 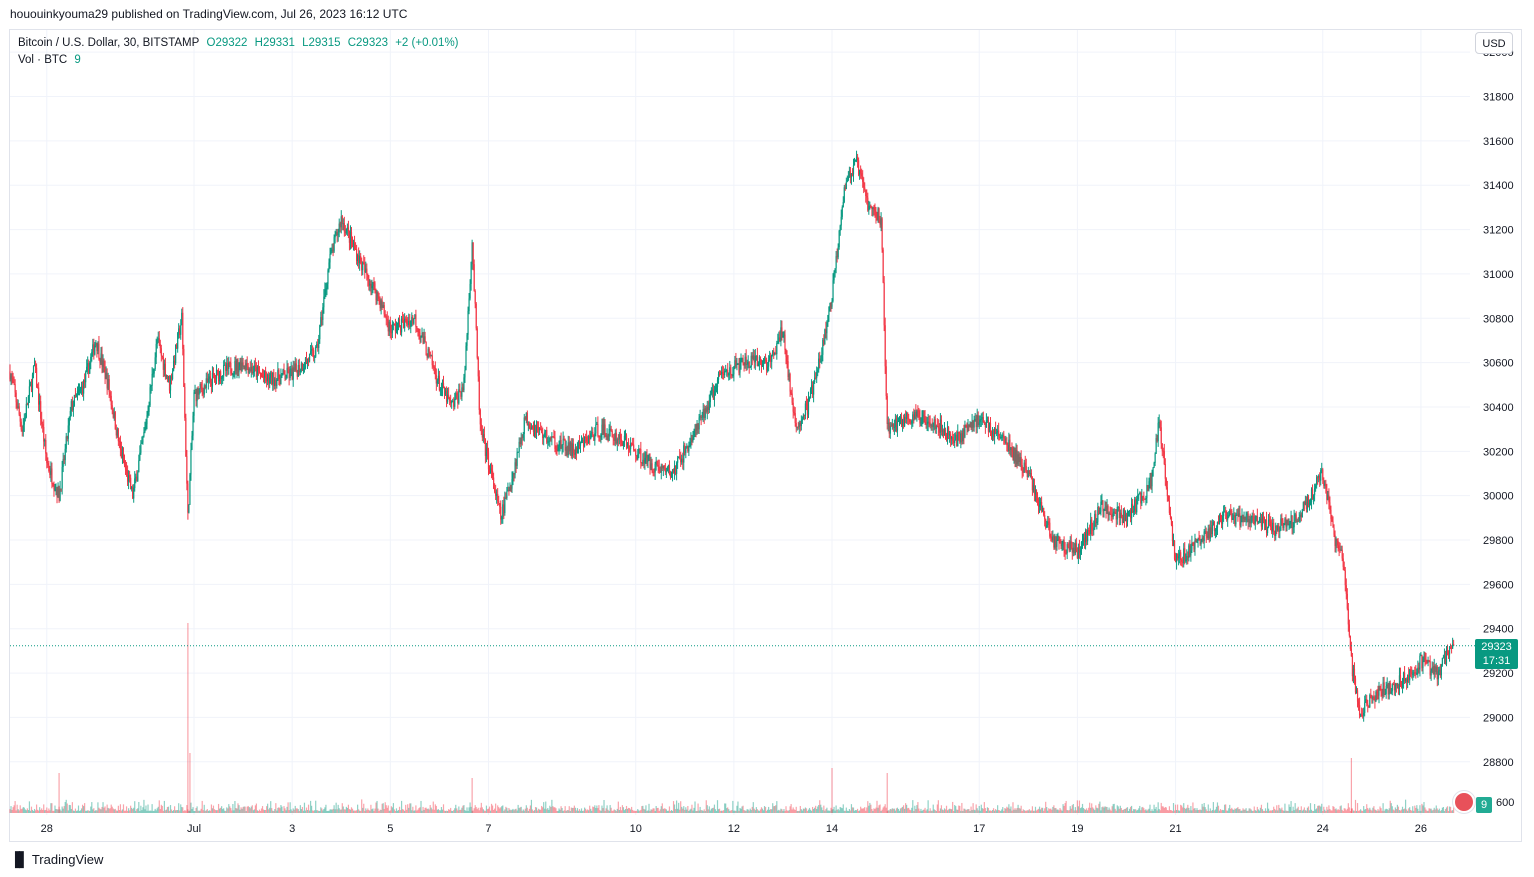 What do you see at coordinates (56, 859) in the screenshot?
I see `tradingview-brand: ▐▌ TradingView` at bounding box center [56, 859].